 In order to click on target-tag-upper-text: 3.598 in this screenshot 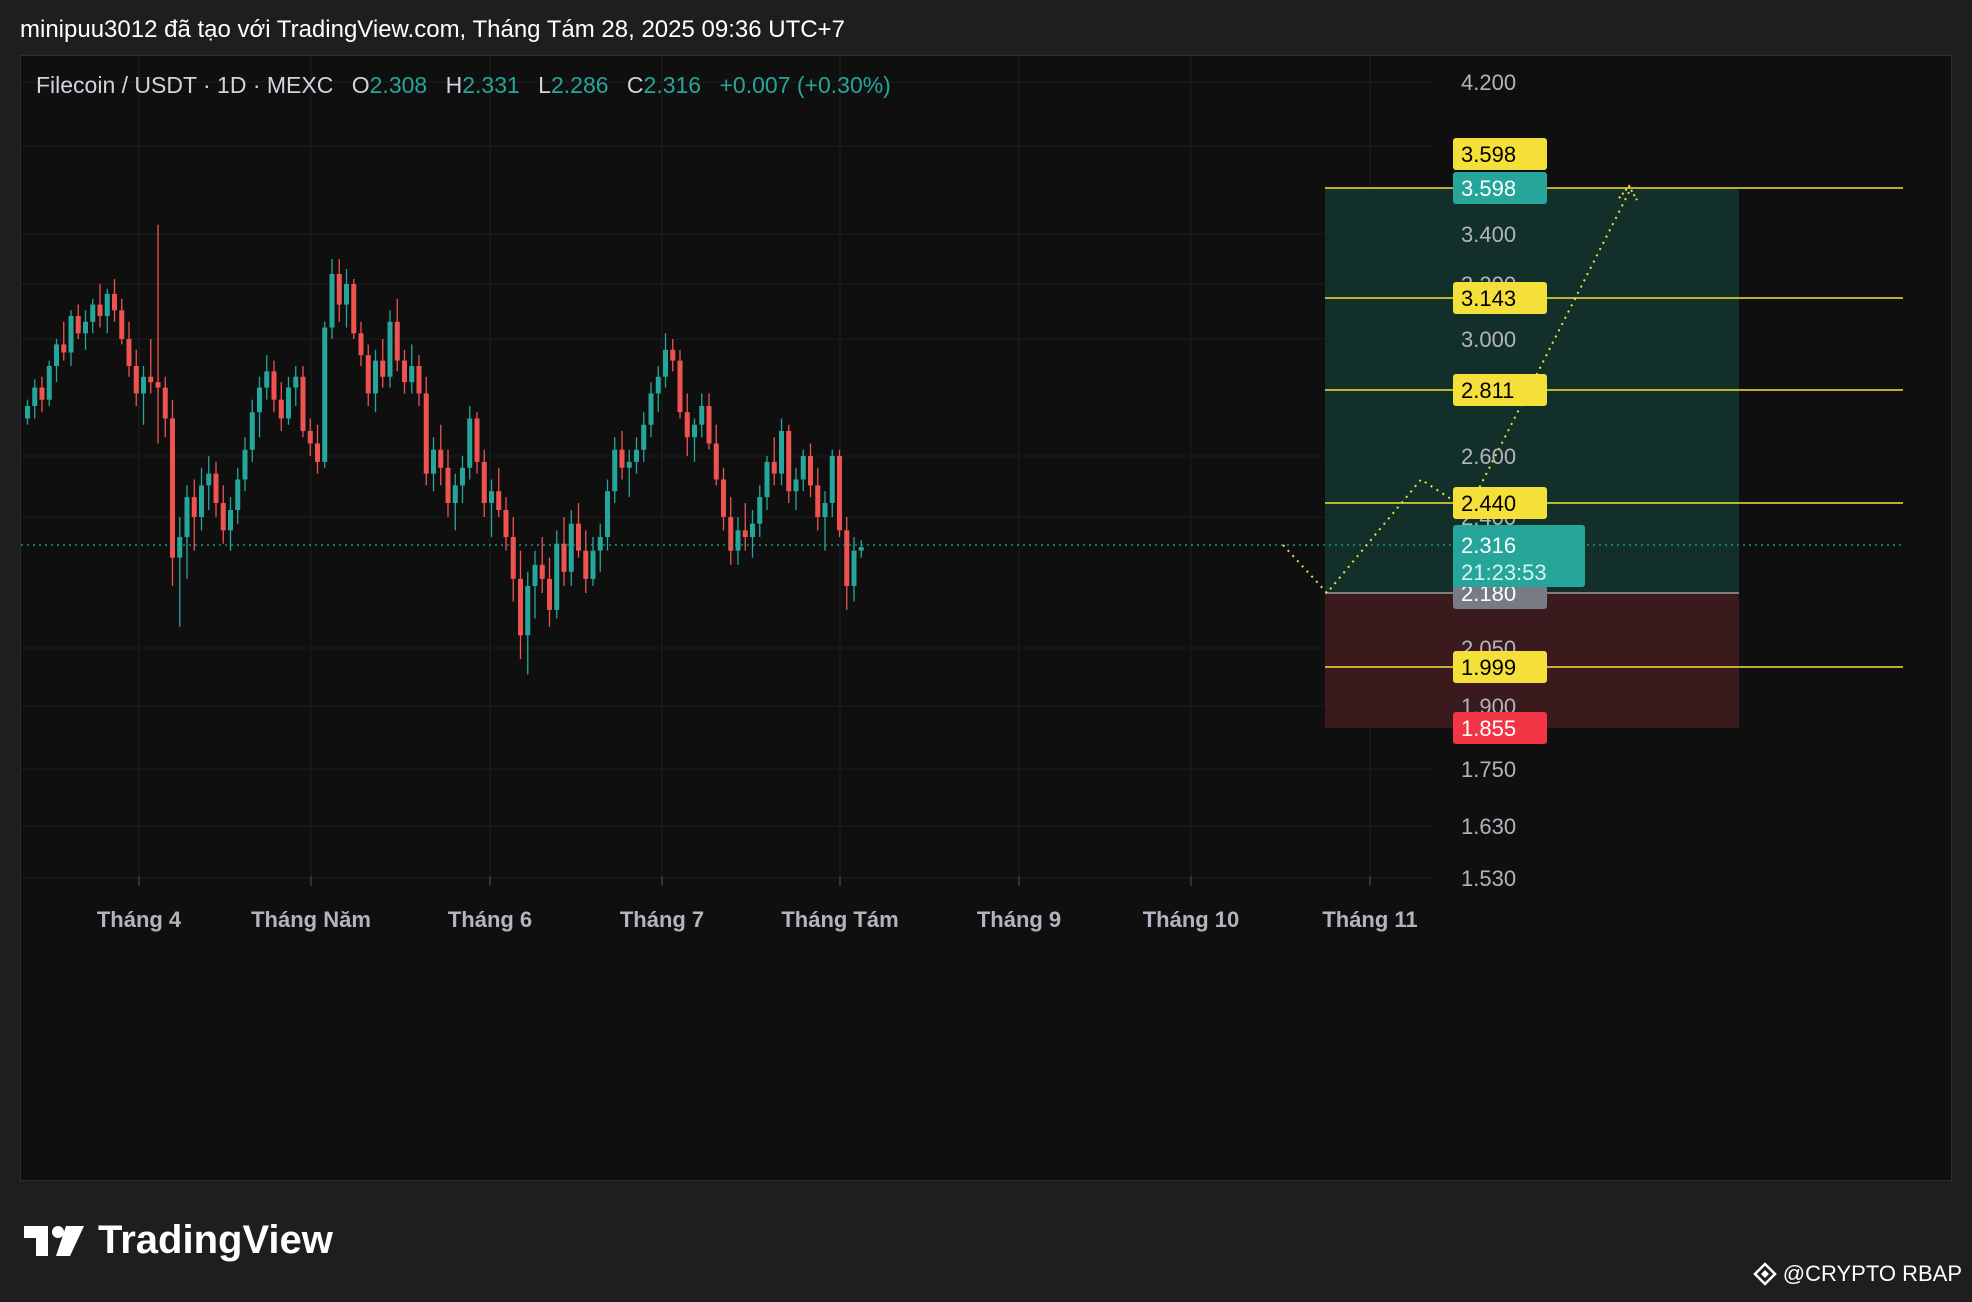, I will do `click(1488, 154)`.